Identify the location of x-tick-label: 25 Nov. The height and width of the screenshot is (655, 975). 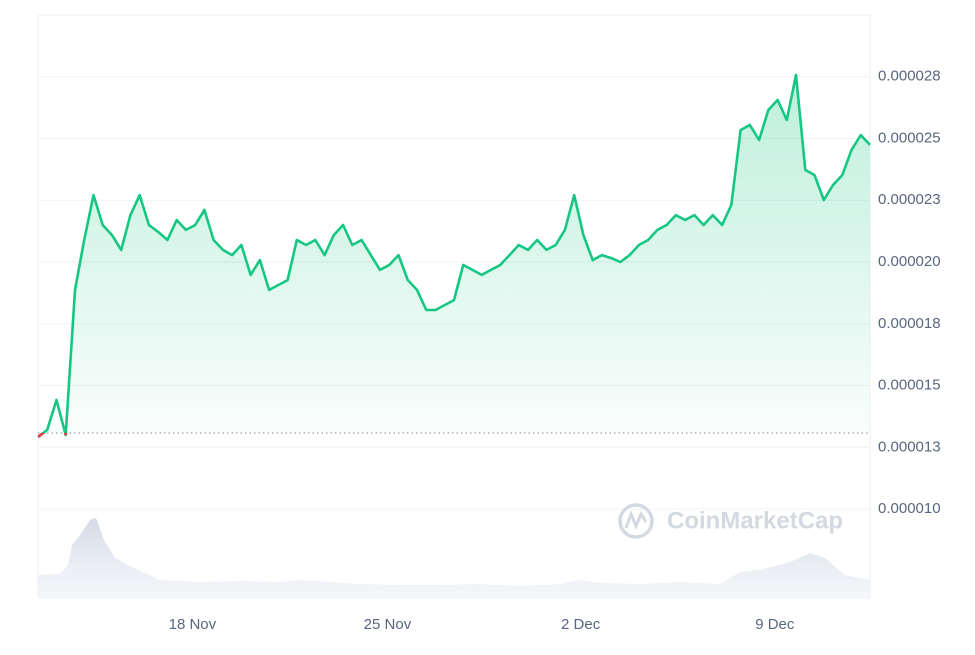
(388, 624).